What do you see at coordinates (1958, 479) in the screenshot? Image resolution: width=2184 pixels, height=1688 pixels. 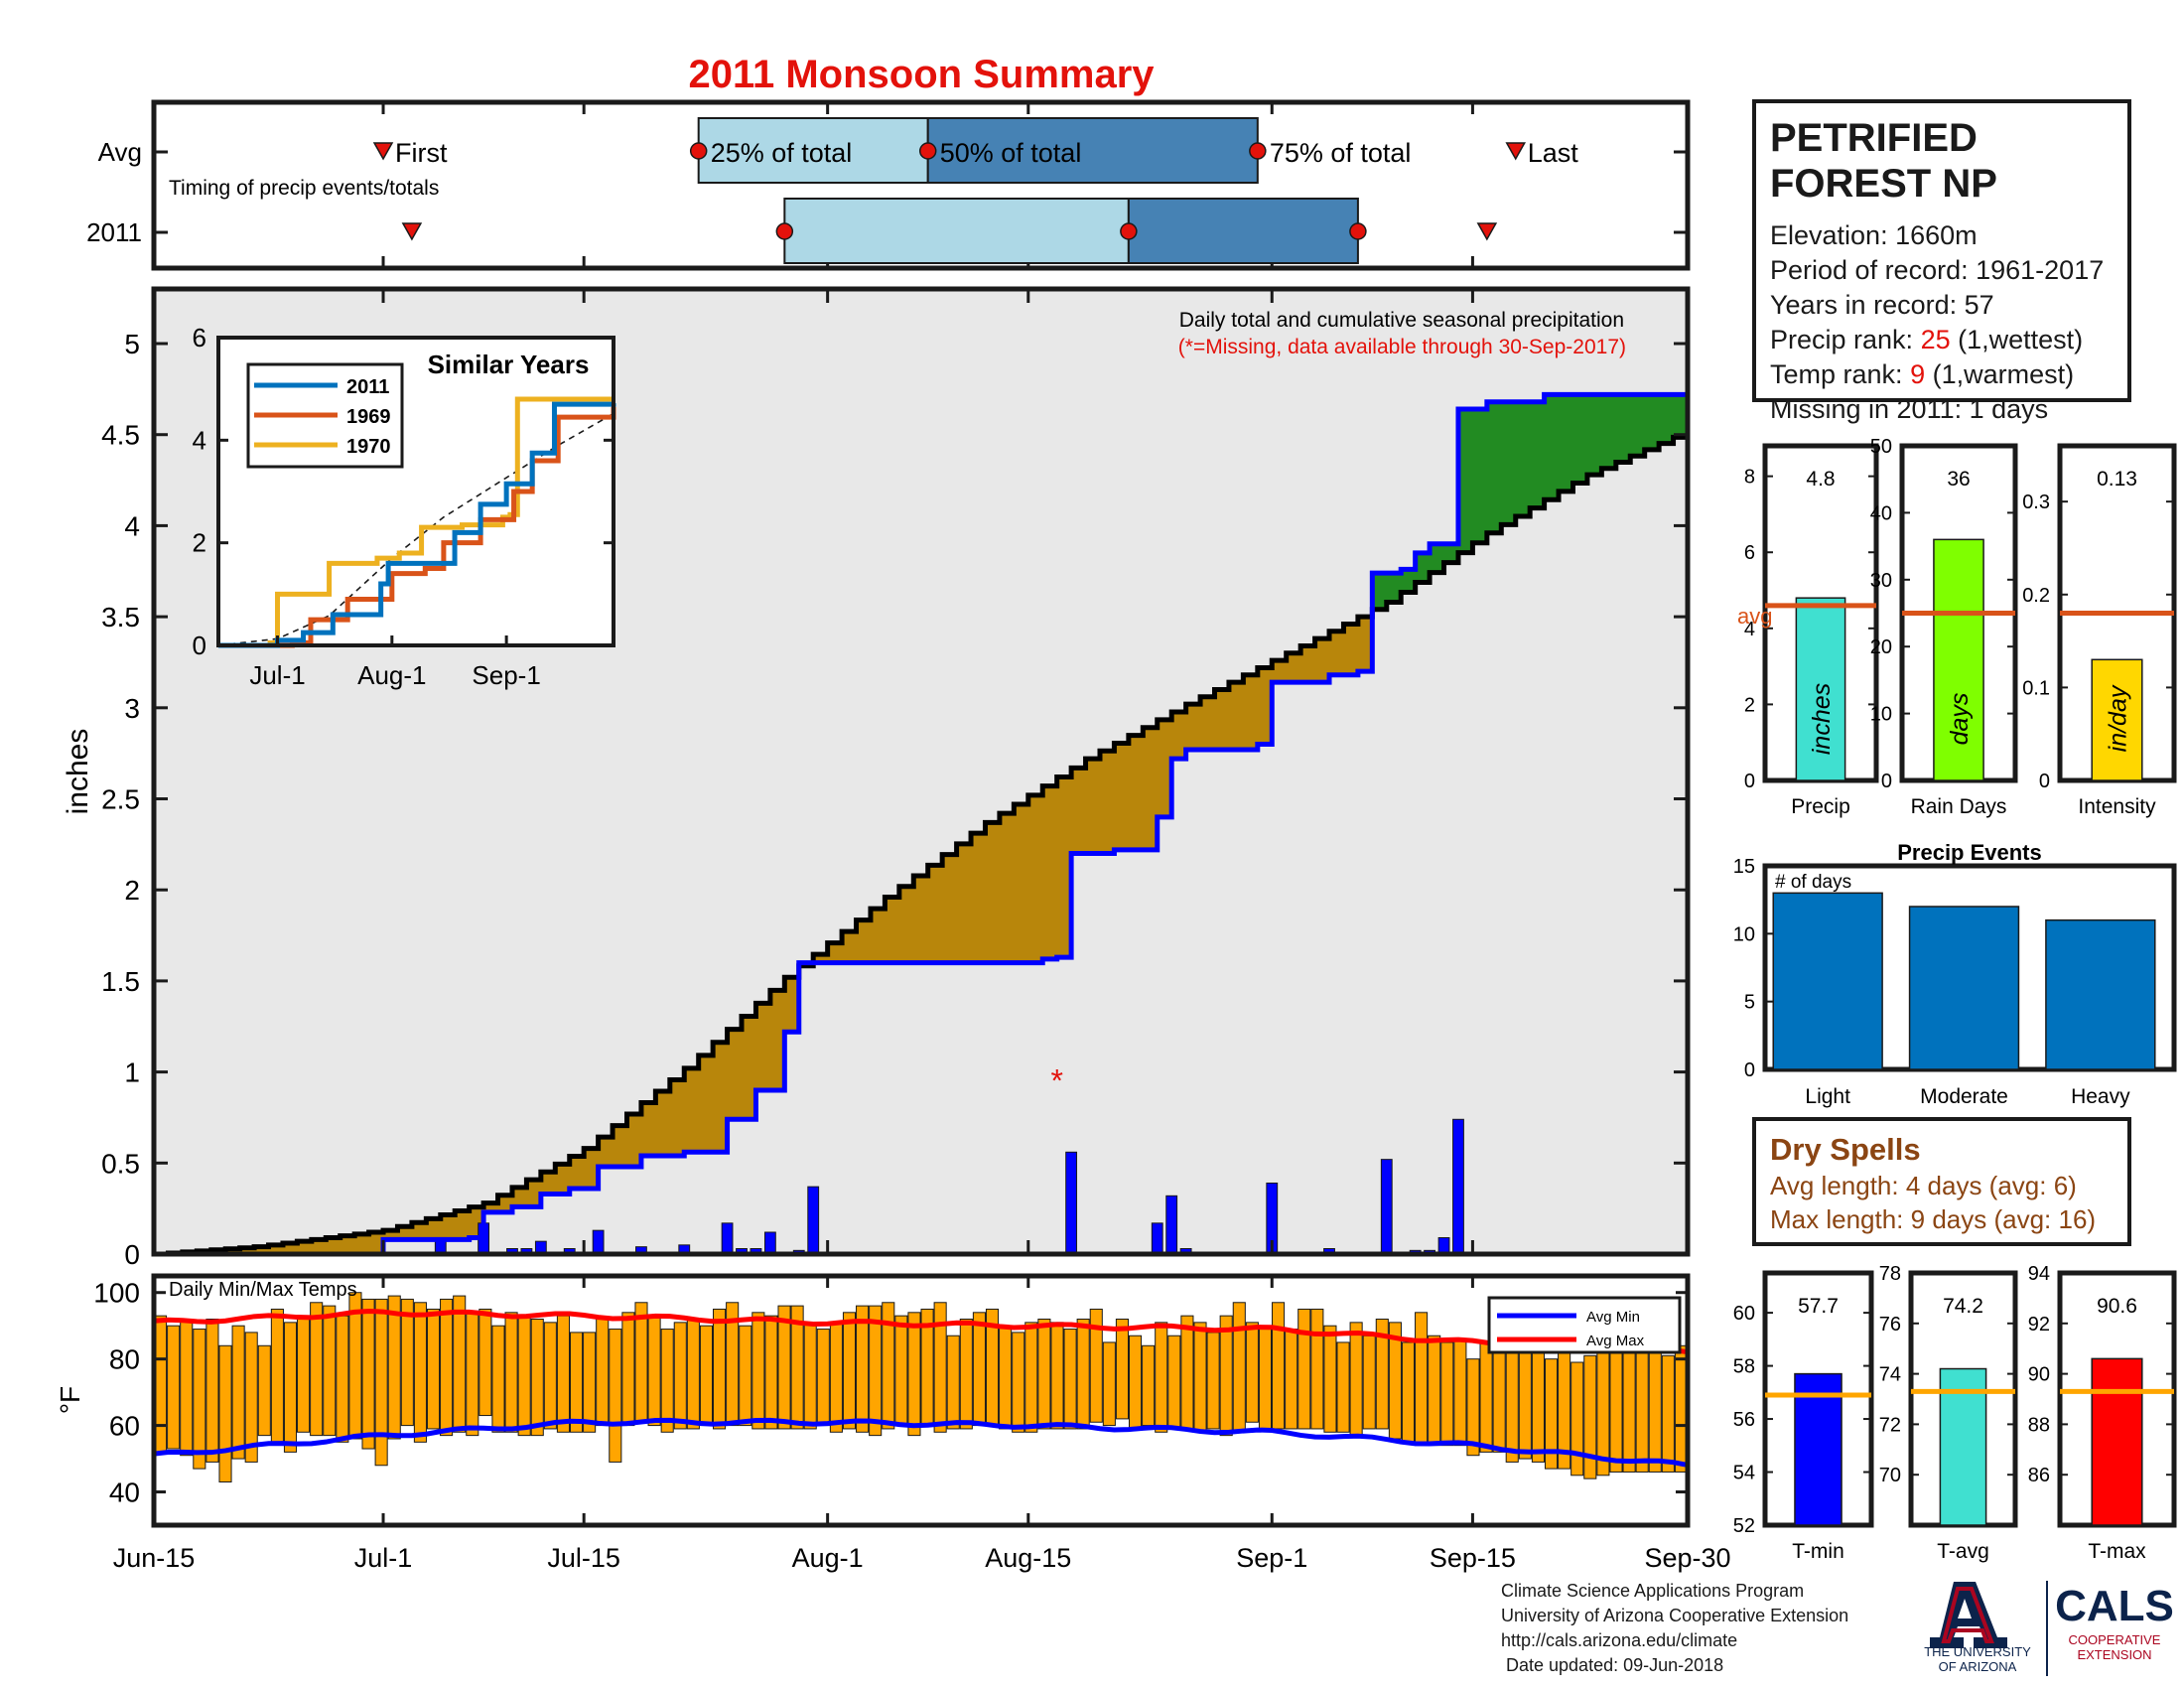 I see `side-chart-rain-days-value-label: 36` at bounding box center [1958, 479].